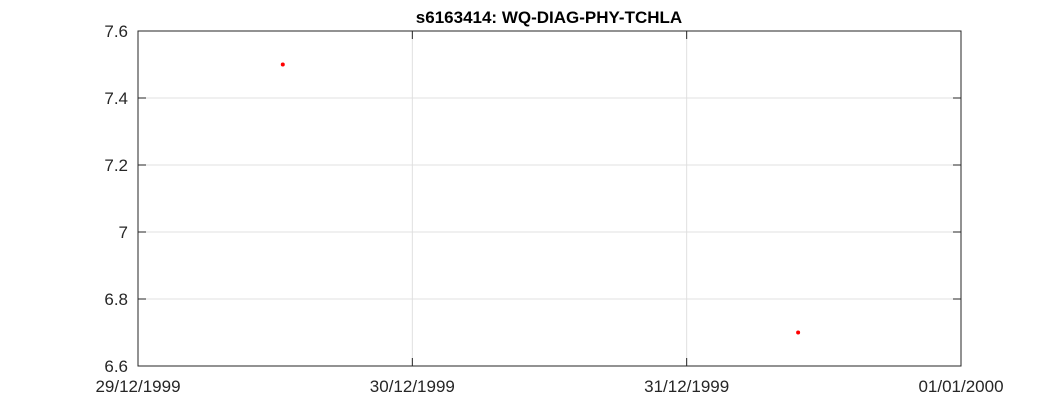 The height and width of the screenshot is (413, 1063). I want to click on y-tick-label: 7.4, so click(116, 98).